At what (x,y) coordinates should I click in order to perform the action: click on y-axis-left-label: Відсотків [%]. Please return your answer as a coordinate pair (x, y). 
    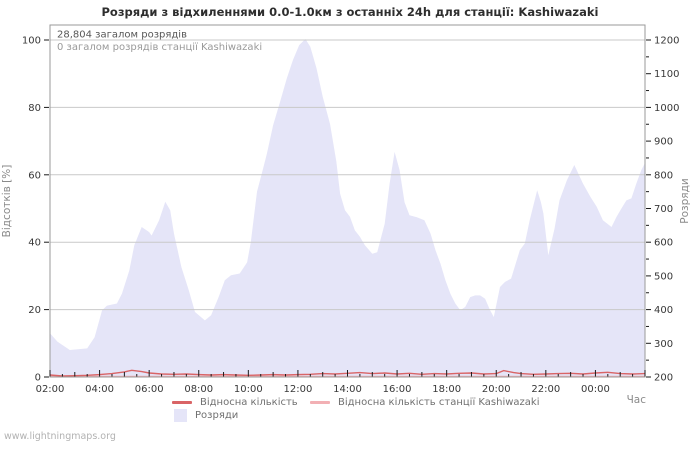
    Looking at the image, I should click on (7, 201).